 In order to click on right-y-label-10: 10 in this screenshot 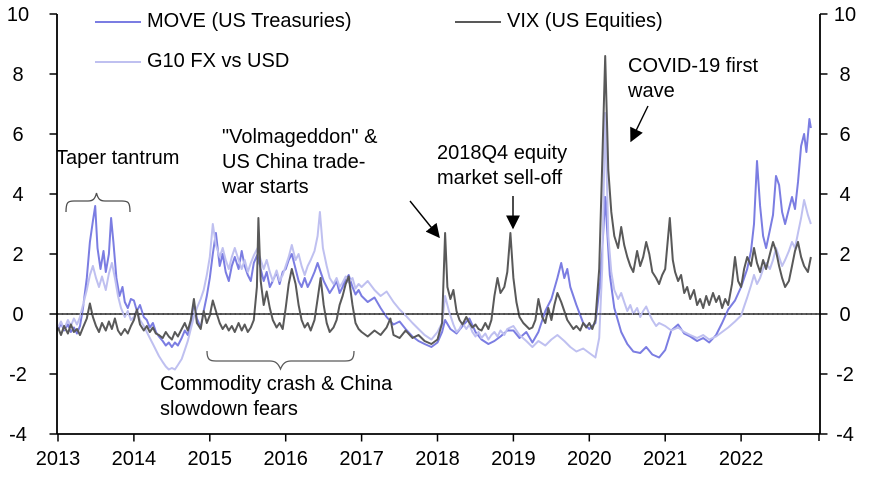, I will do `click(845, 15)`.